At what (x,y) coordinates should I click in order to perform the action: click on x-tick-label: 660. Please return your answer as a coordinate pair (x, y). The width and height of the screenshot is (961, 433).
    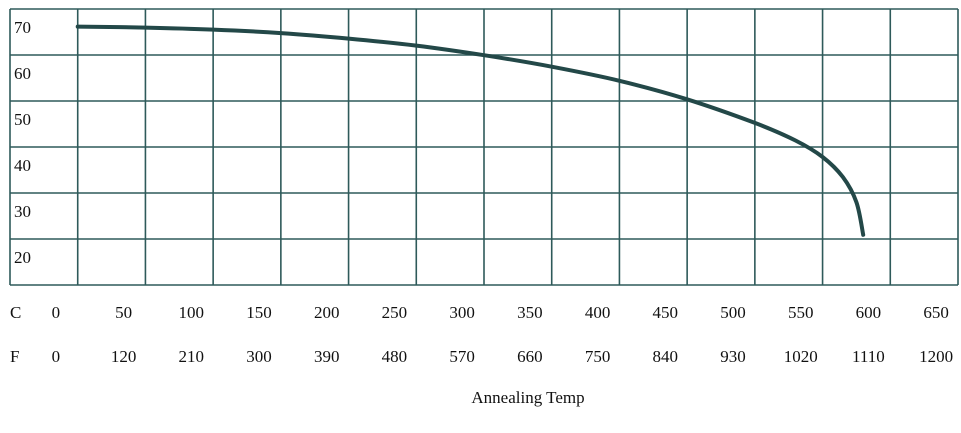
    Looking at the image, I should click on (530, 356).